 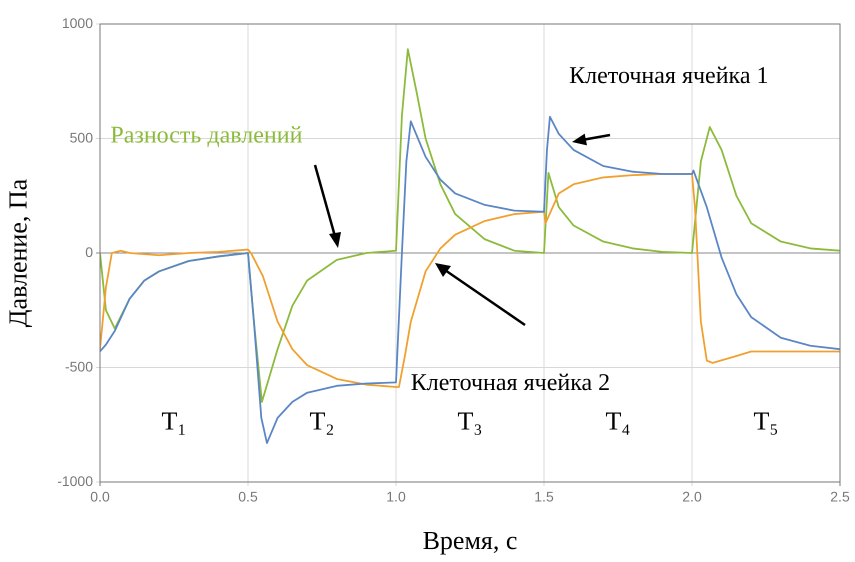 I want to click on y-tick-label: 500, so click(x=82, y=137).